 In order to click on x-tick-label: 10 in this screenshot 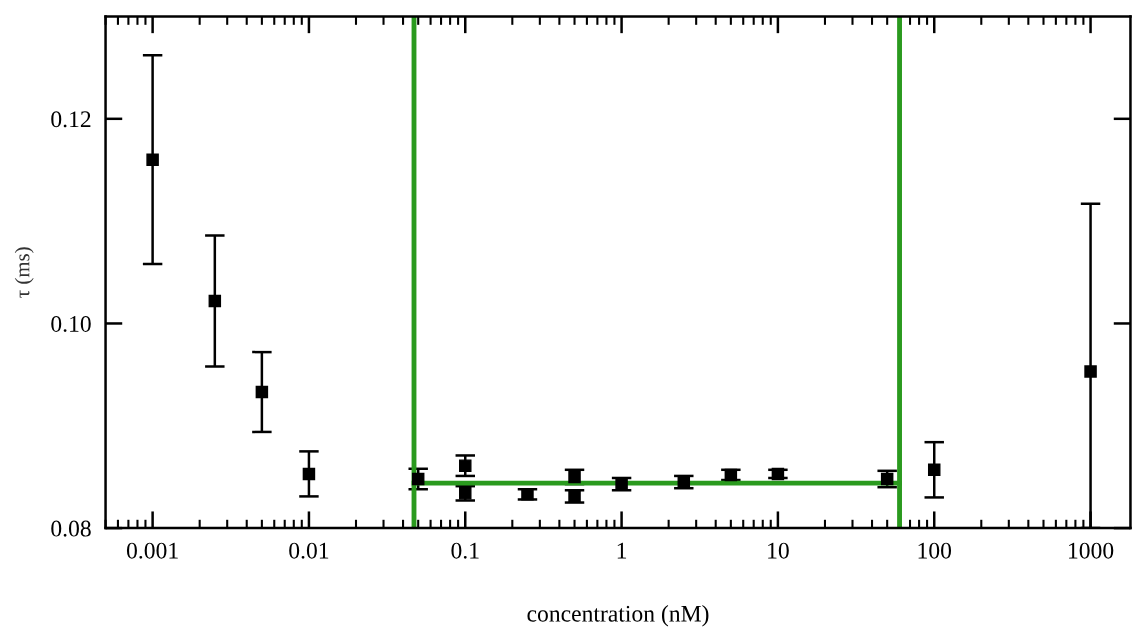, I will do `click(778, 550)`.